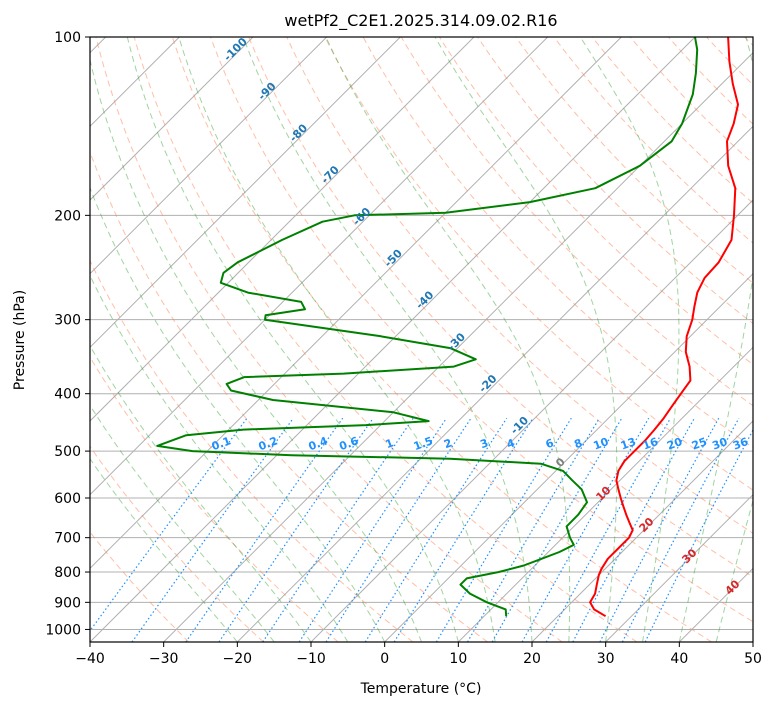 The image size is (775, 708). Describe the element at coordinates (67, 499) in the screenshot. I see `y-tick-label: 600` at that location.